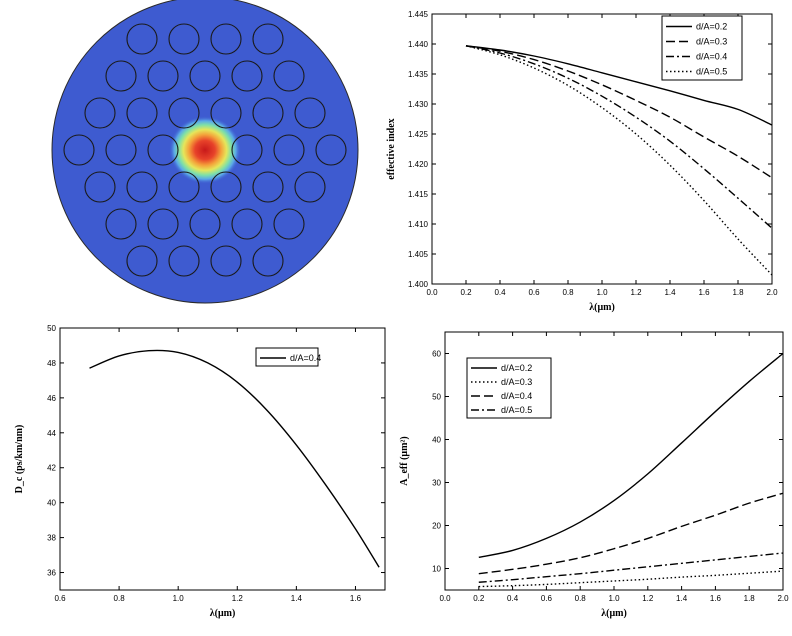 This screenshot has height=636, width=792. What do you see at coordinates (436, 526) in the screenshot?
I see `y-tick-label: 20` at bounding box center [436, 526].